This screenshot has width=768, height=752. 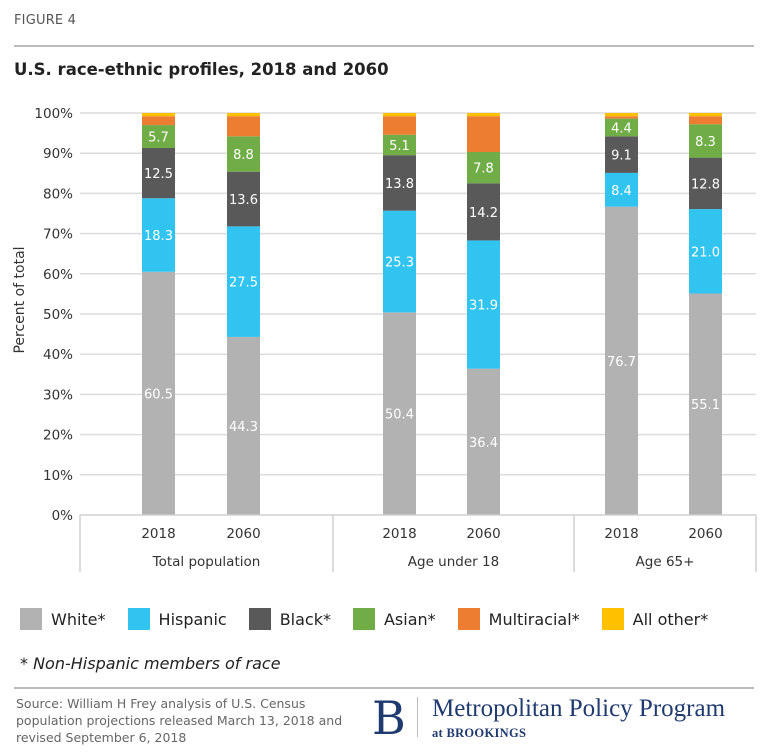 I want to click on y-tick-label: 40%, so click(x=58, y=355).